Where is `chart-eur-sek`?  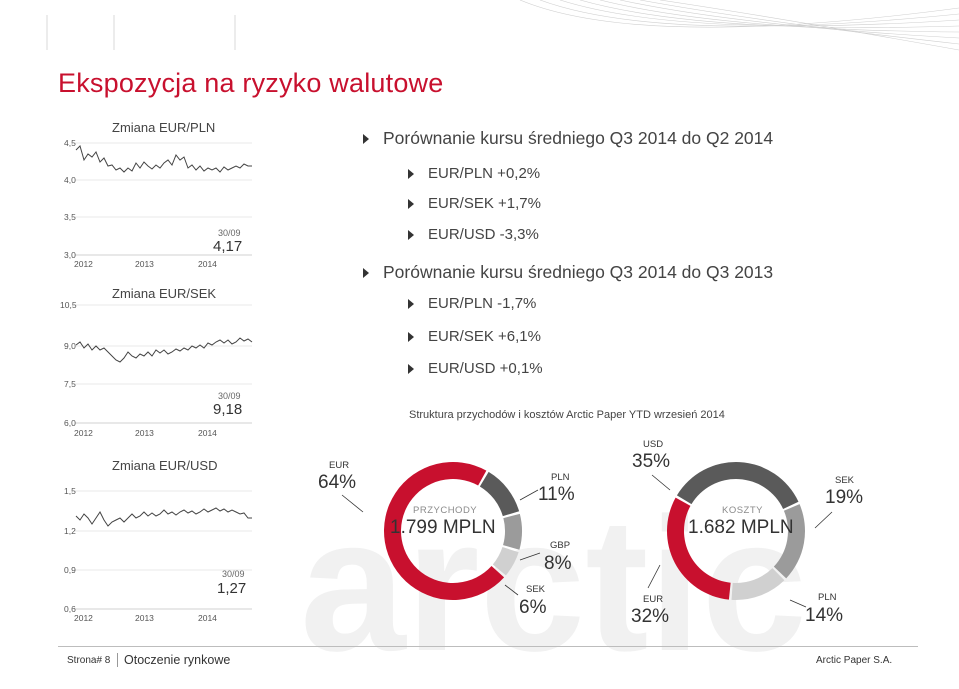 chart-eur-sek is located at coordinates (164, 364).